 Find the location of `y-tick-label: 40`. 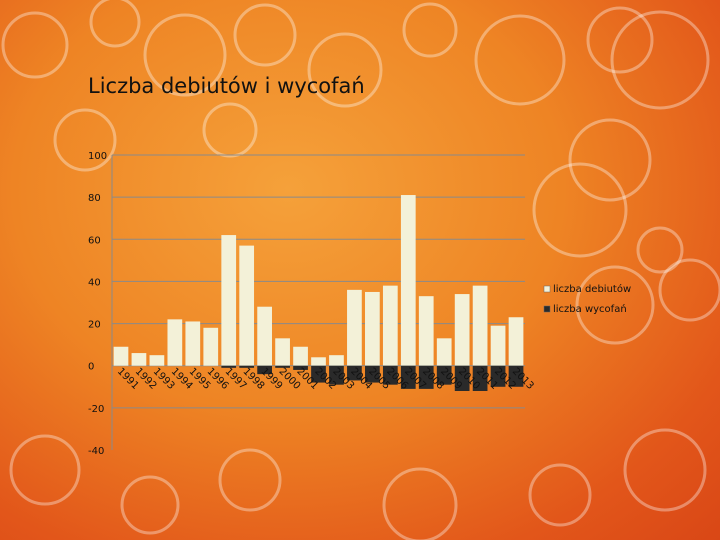

y-tick-label: 40 is located at coordinates (94, 282).